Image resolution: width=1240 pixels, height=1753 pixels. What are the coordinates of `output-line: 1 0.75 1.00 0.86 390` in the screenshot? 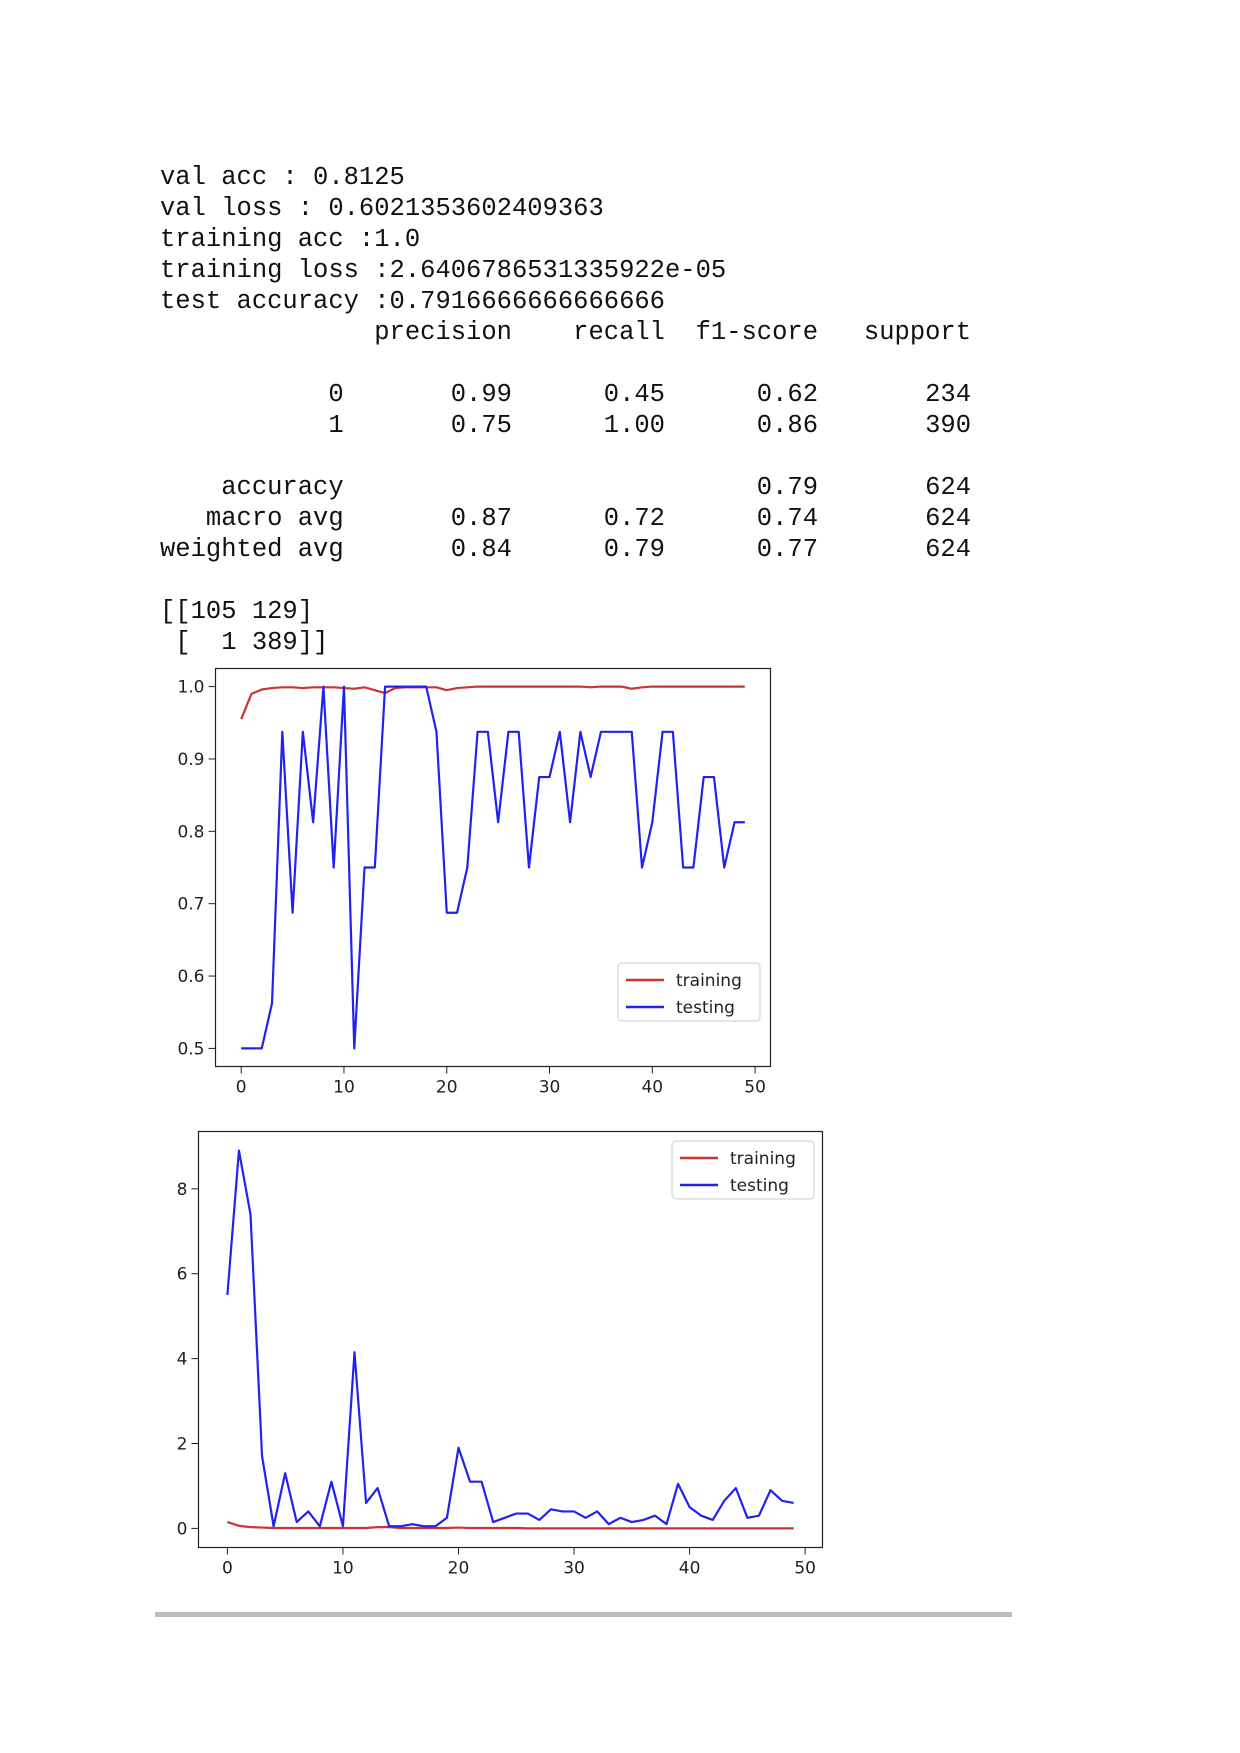 It's located at (566, 425).